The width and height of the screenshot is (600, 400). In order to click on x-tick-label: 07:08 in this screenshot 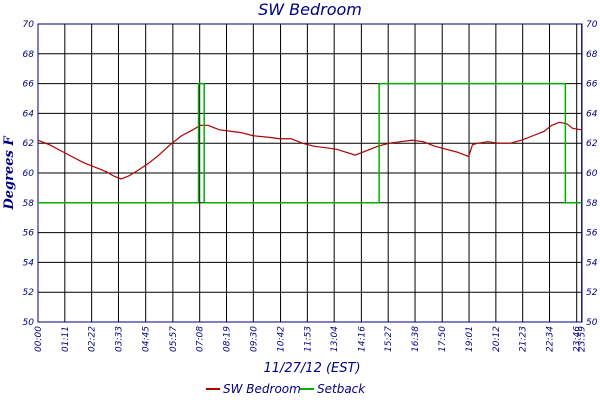, I will do `click(201, 339)`.